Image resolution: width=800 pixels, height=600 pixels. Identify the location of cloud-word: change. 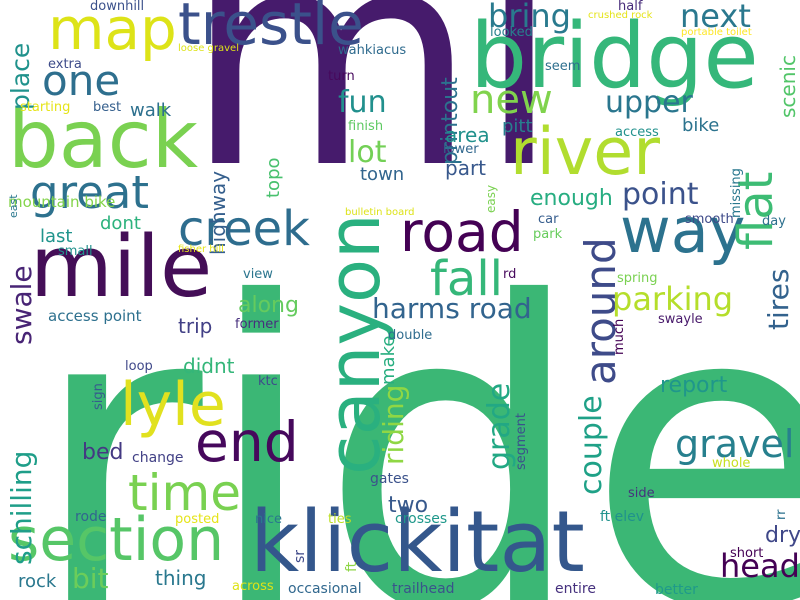
(158, 458).